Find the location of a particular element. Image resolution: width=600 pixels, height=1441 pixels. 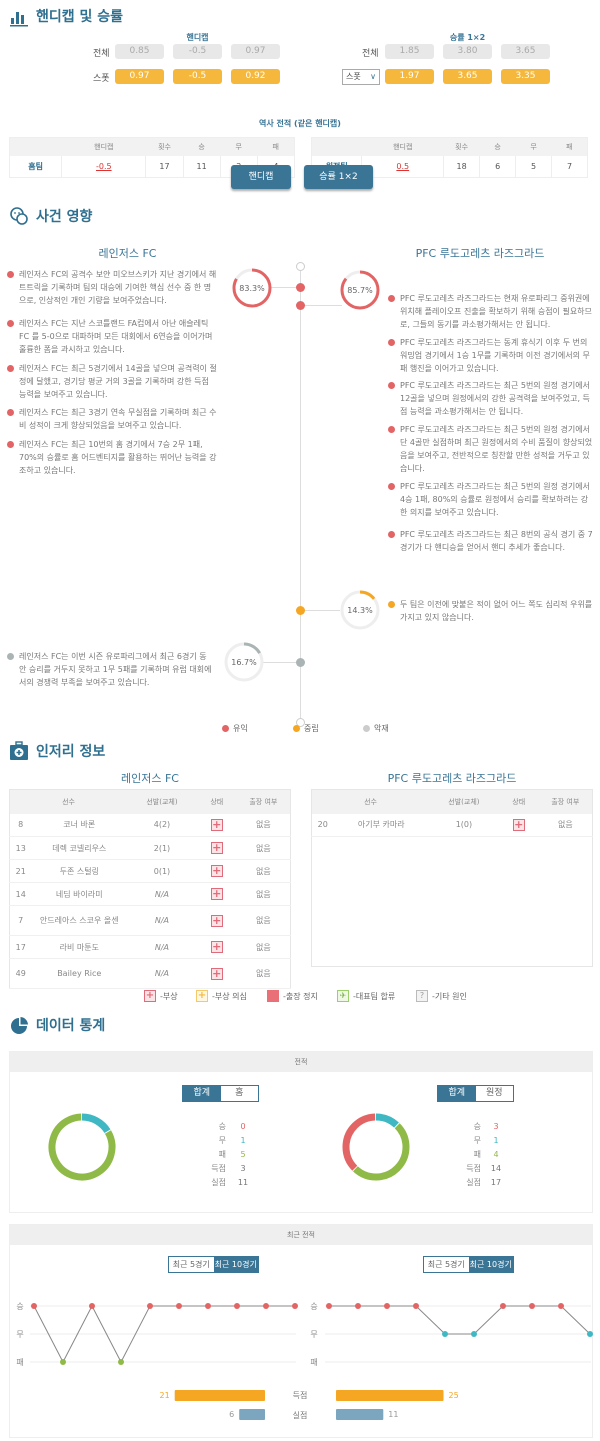

legend-neutral: 중립 is located at coordinates (306, 728).